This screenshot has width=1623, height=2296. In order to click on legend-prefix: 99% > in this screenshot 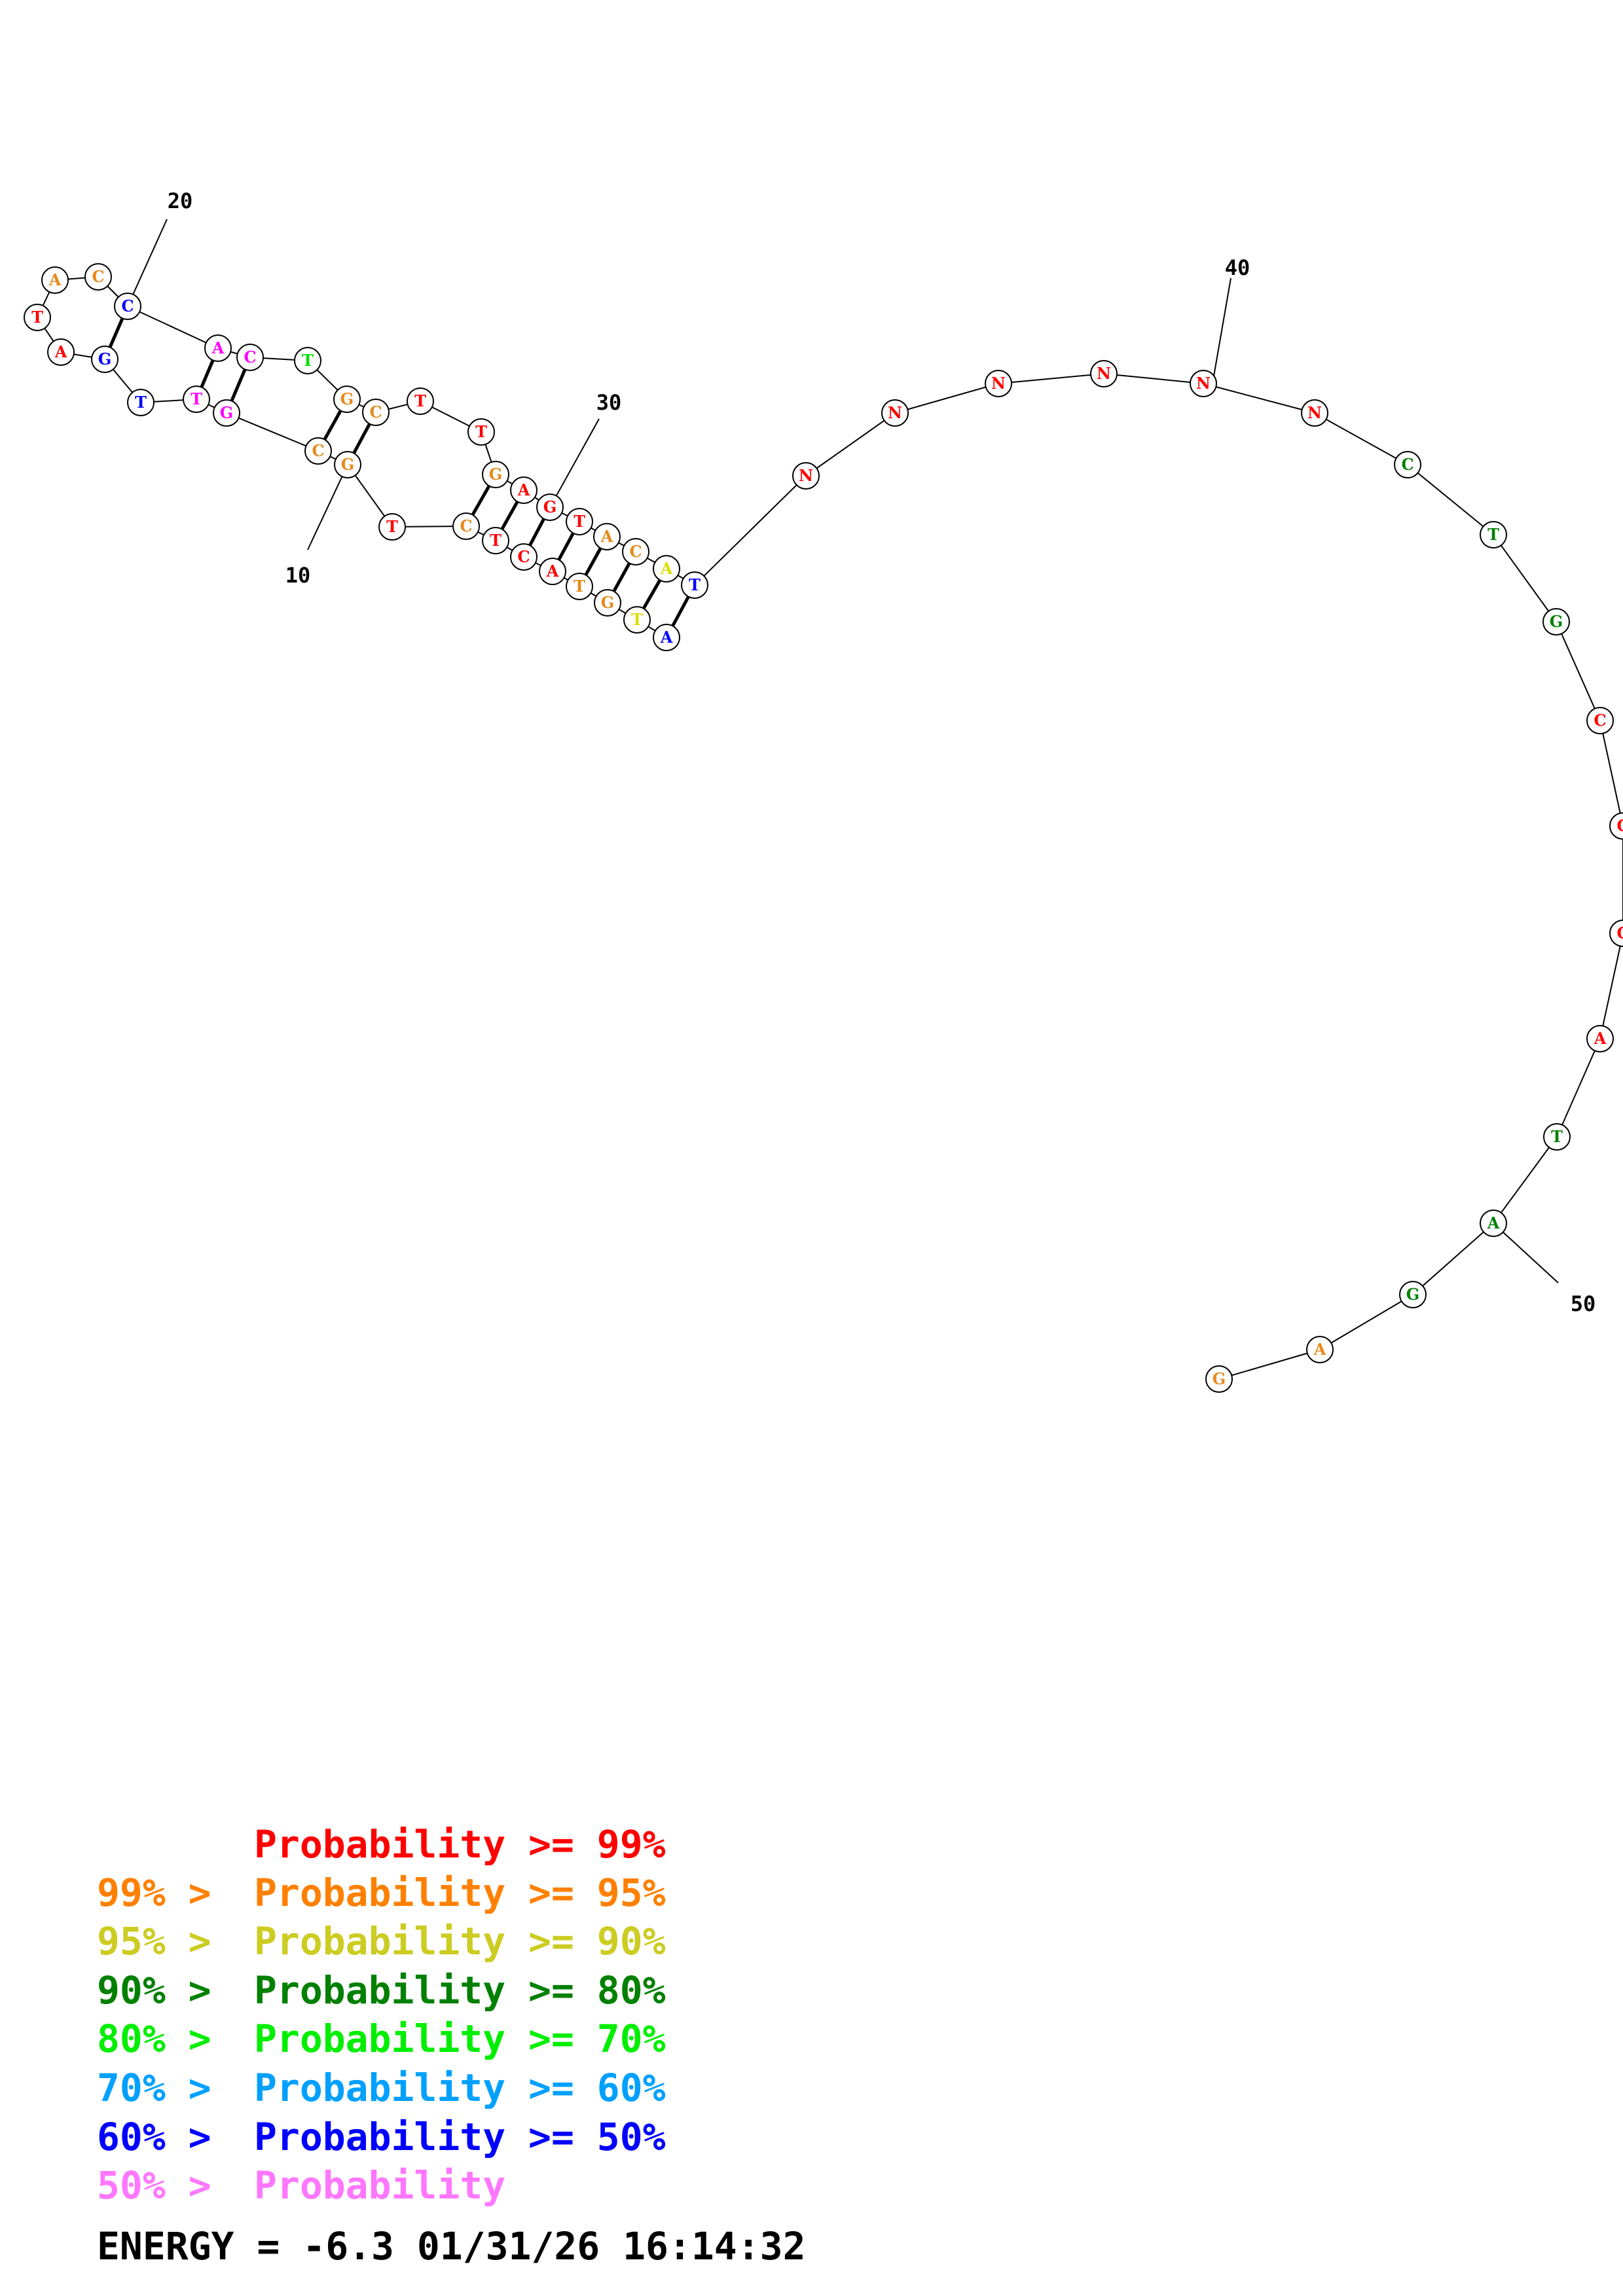, I will do `click(165, 1893)`.